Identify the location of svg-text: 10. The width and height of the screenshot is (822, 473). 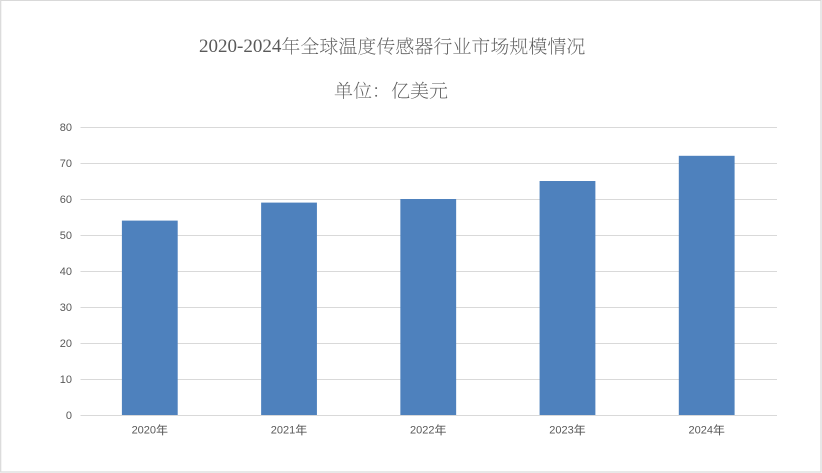
(66, 380).